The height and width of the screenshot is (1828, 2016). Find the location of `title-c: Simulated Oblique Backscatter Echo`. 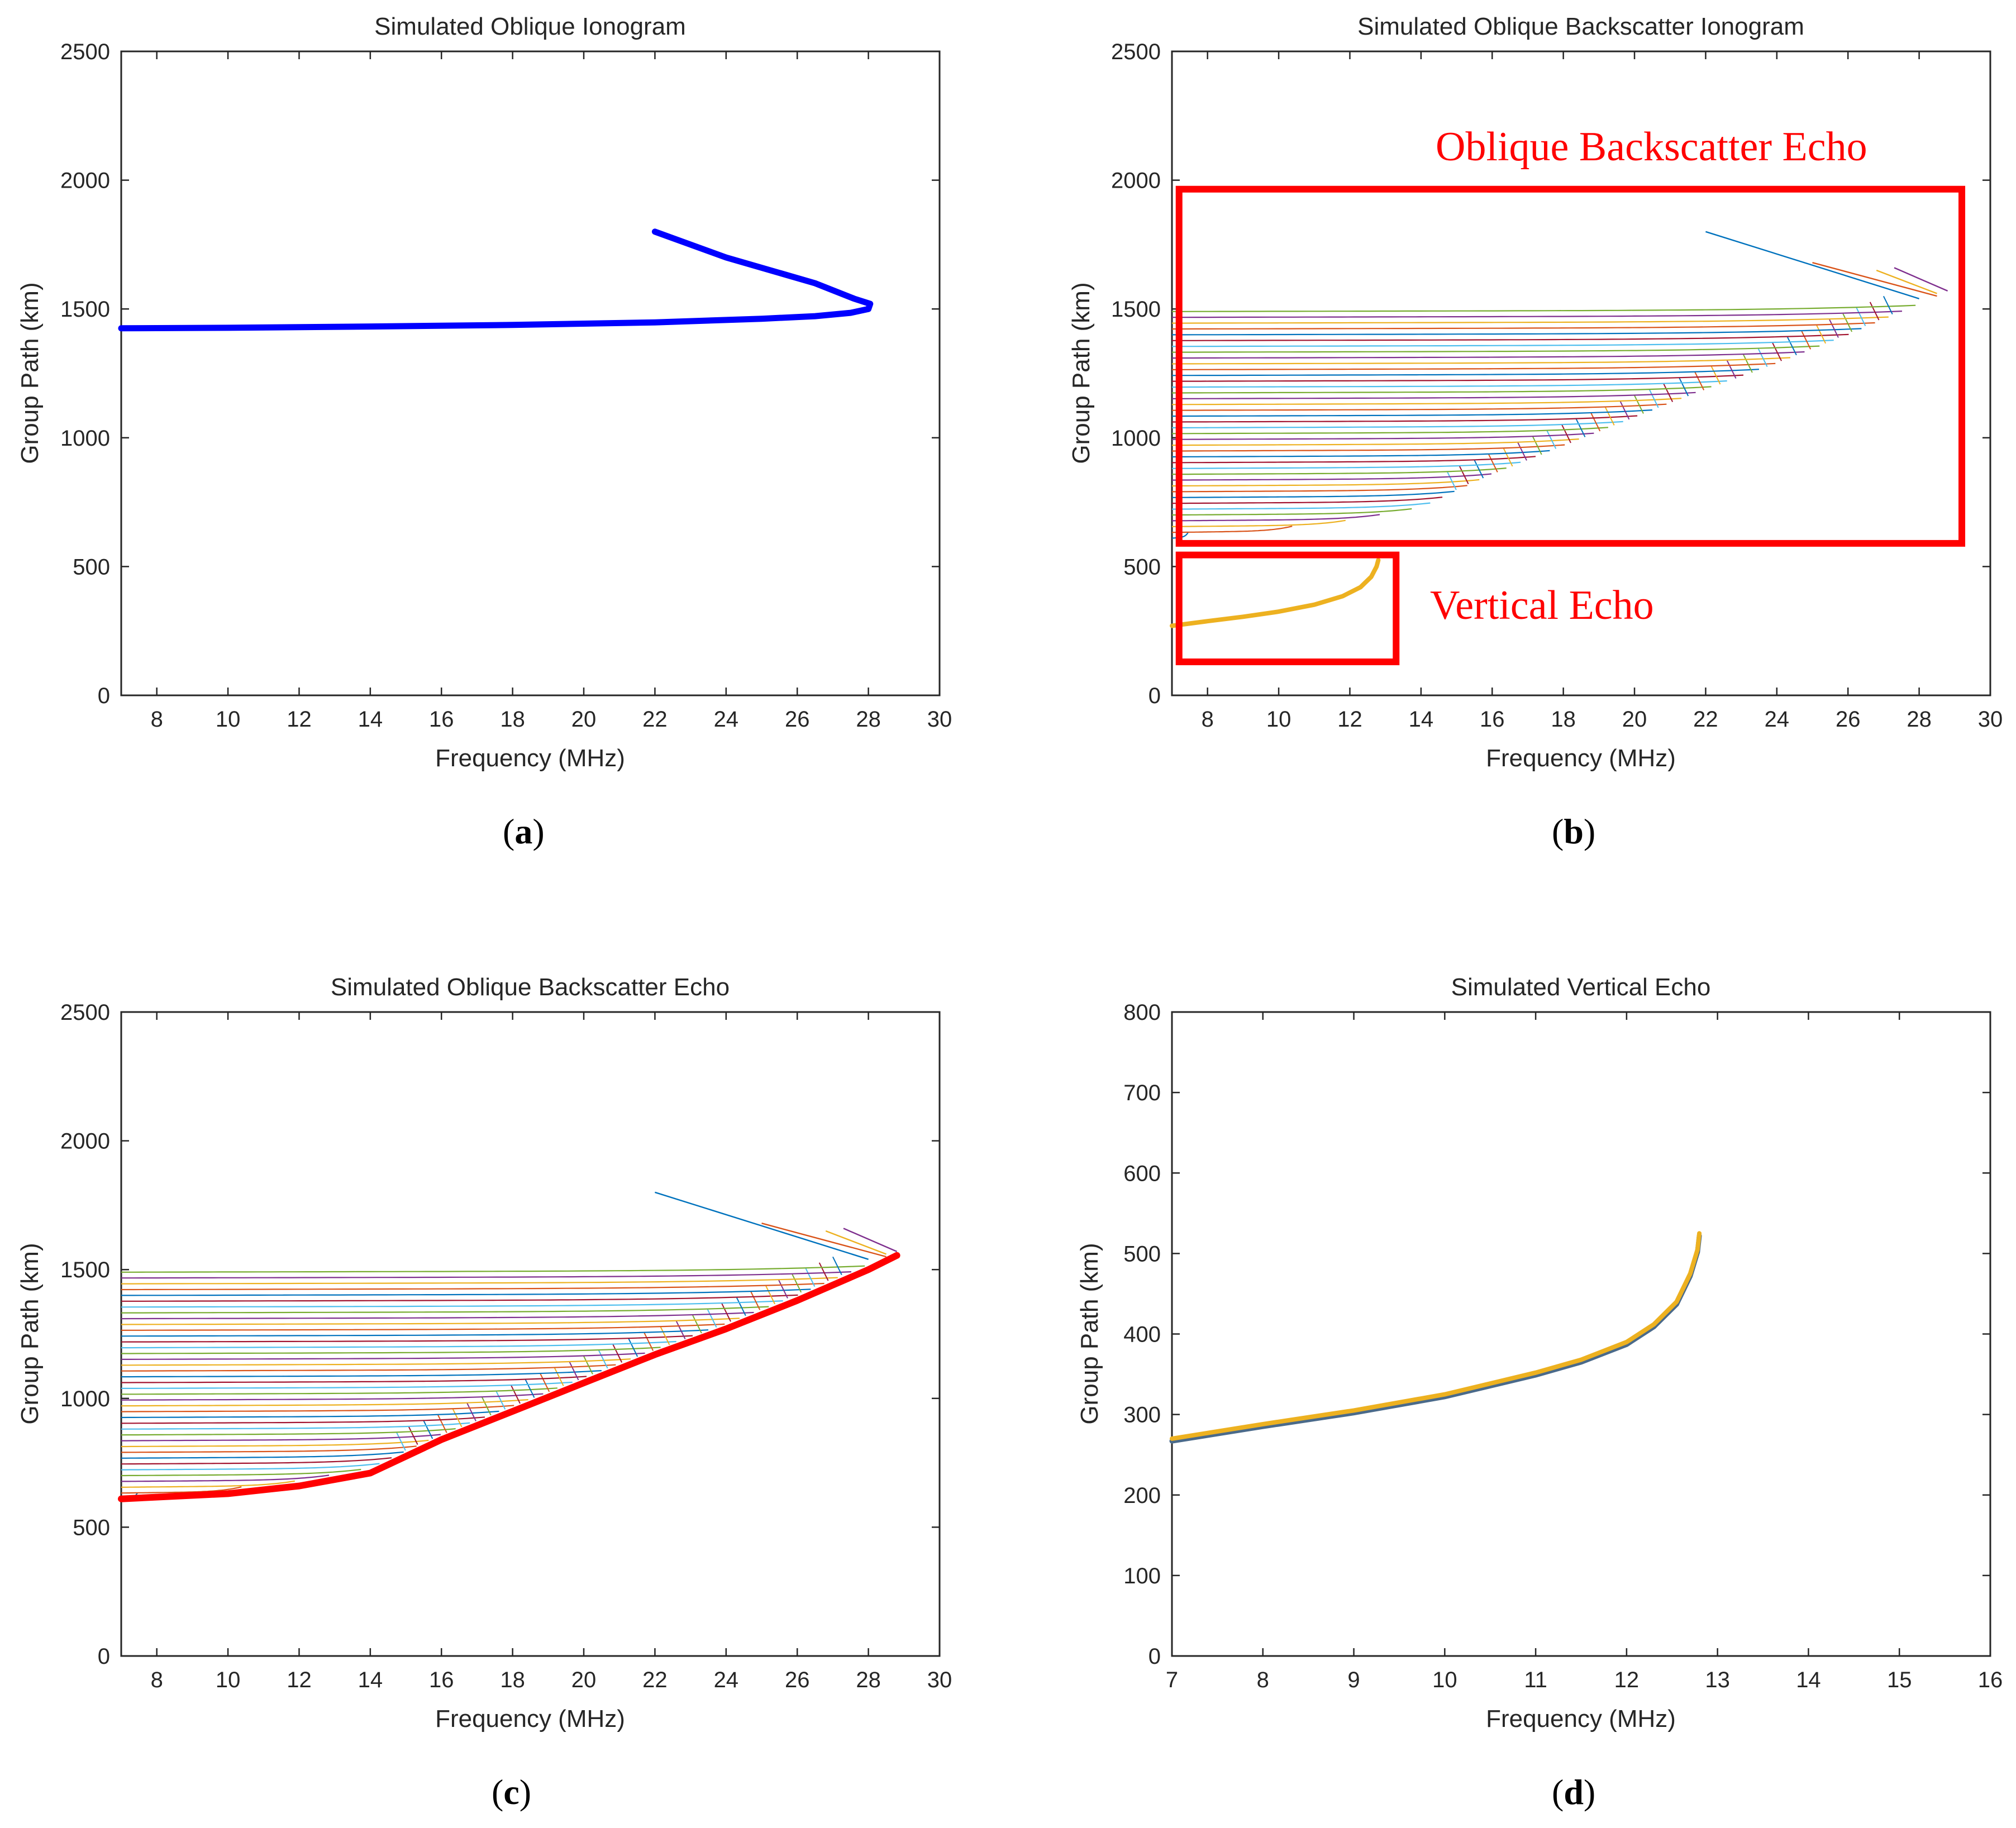

title-c: Simulated Oblique Backscatter Echo is located at coordinates (530, 987).